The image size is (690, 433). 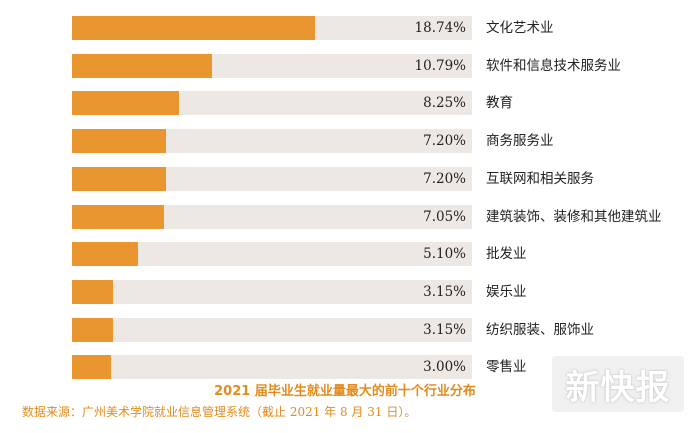 I want to click on category-label: 娱乐业, so click(x=506, y=292).